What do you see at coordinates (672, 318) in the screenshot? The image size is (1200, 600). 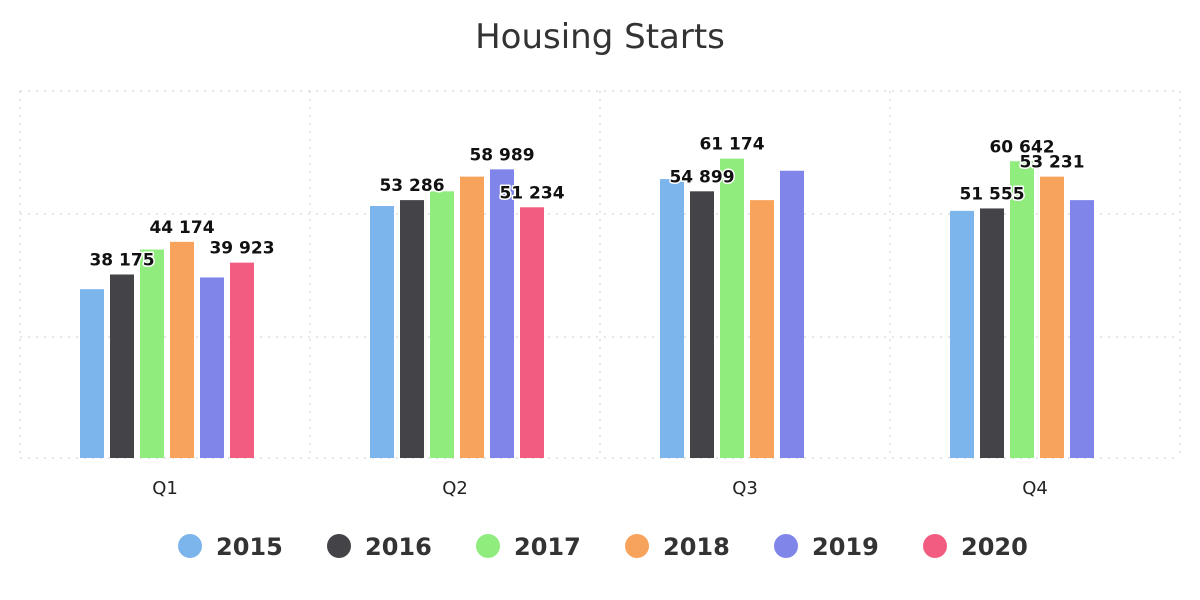 I see `bar-q3-2015` at bounding box center [672, 318].